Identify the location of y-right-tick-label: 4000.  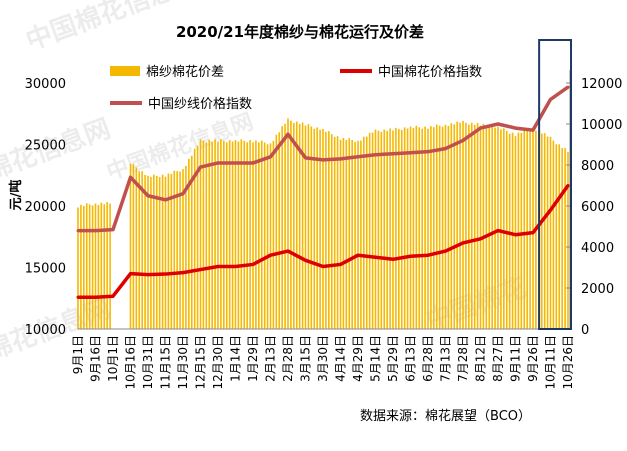
(597, 248).